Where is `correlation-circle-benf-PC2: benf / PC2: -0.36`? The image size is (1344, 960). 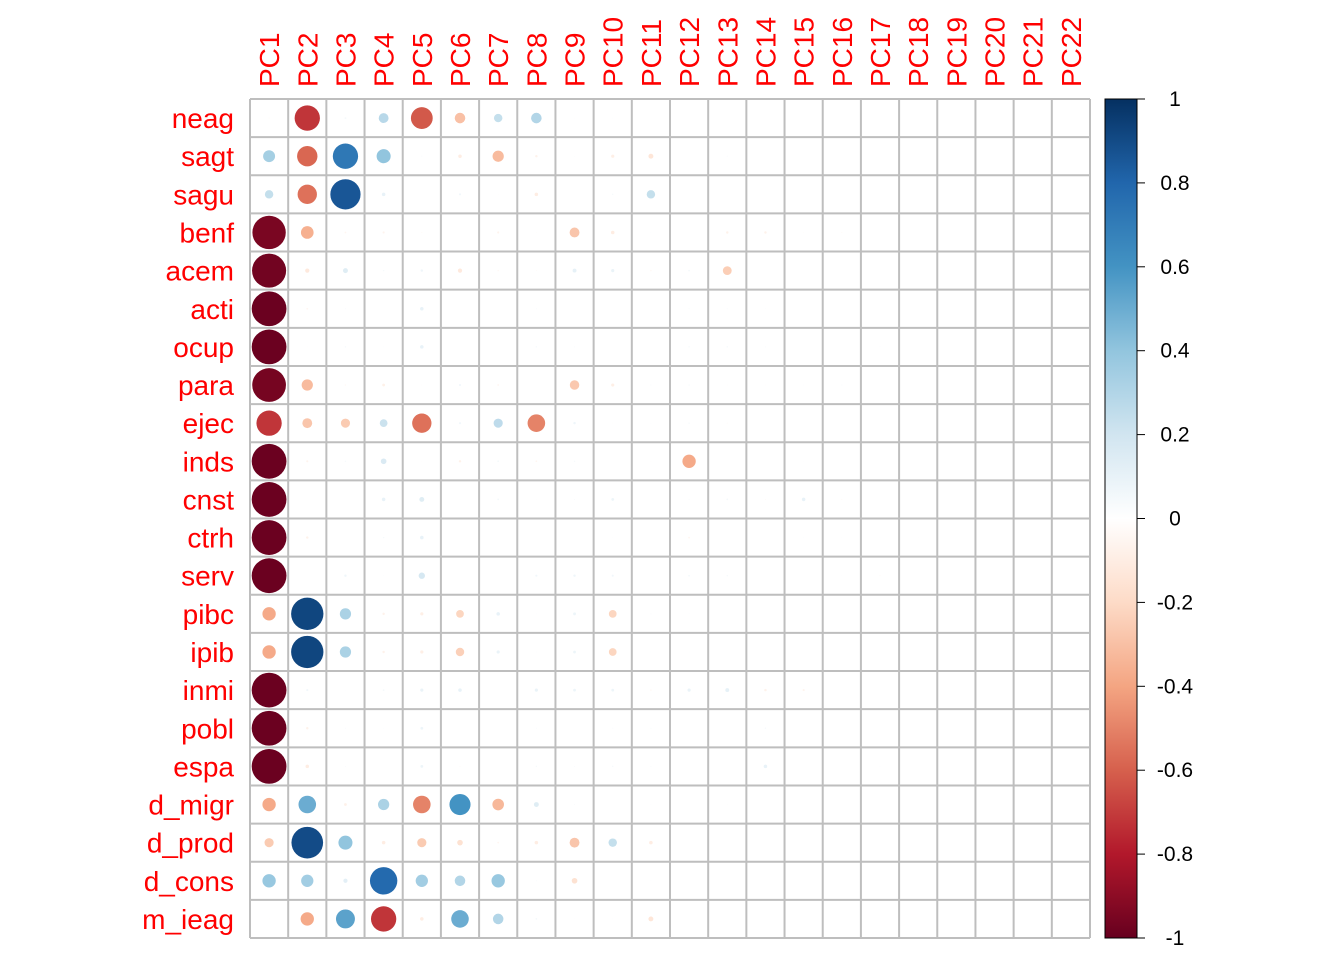
correlation-circle-benf-PC2: benf / PC2: -0.36 is located at coordinates (307, 232).